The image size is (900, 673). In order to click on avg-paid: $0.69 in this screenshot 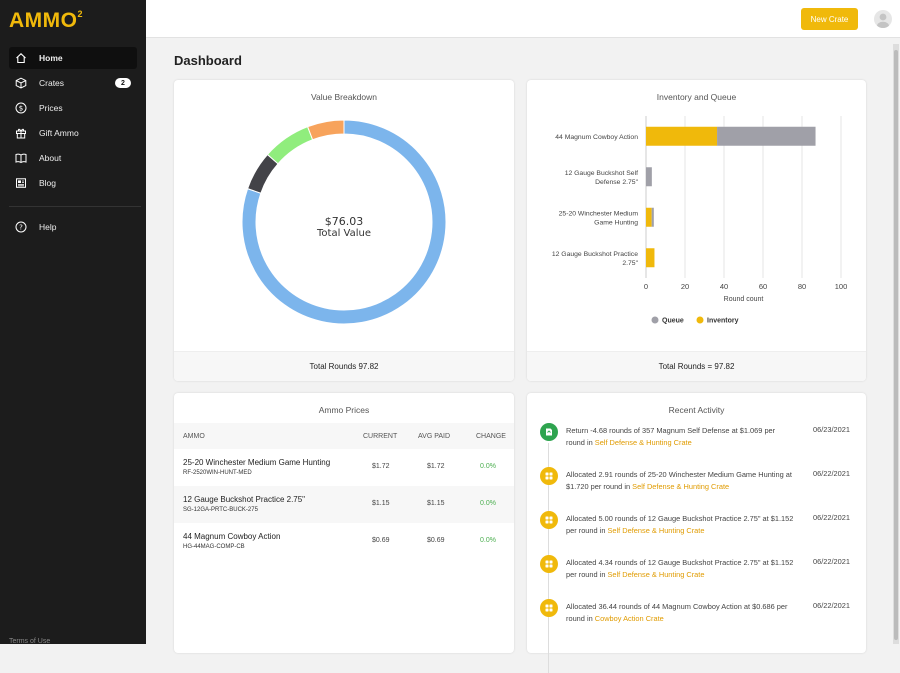, I will do `click(436, 540)`.